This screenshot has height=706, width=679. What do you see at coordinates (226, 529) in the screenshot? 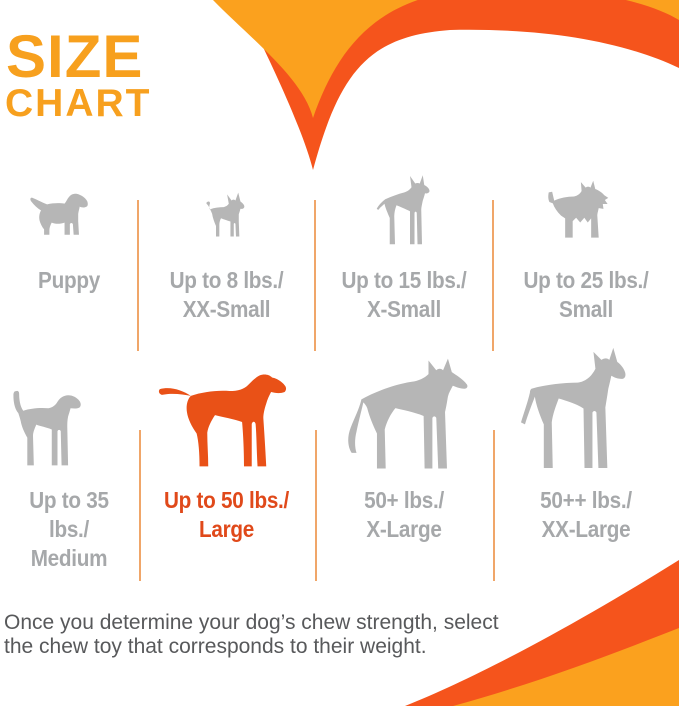
I see `size-label-line2: Large` at bounding box center [226, 529].